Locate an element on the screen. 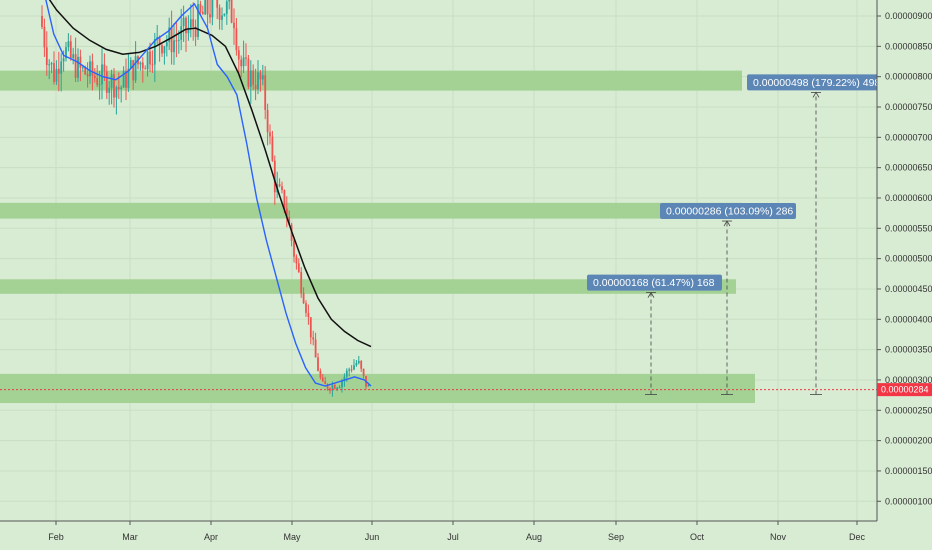 The width and height of the screenshot is (932, 550). y-tick-label: 0.00000300 is located at coordinates (908, 380).